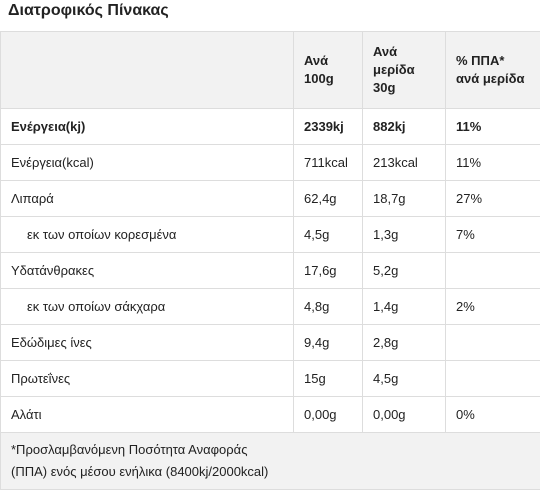 The width and height of the screenshot is (540, 490). Describe the element at coordinates (147, 307) in the screenshot. I see `row-label: εκ των οποίων σάκχαρα` at that location.